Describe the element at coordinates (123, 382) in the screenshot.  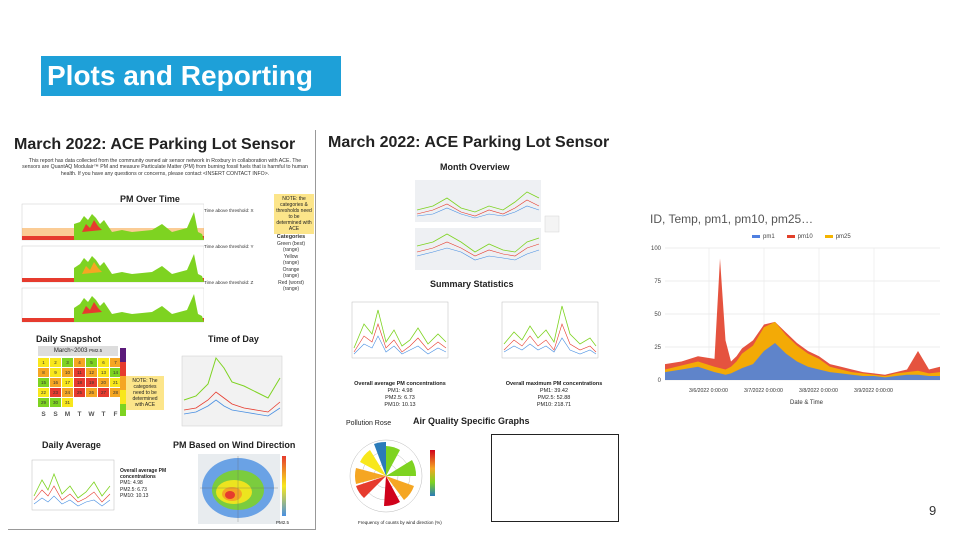
I see `calendar-color-scale` at that location.